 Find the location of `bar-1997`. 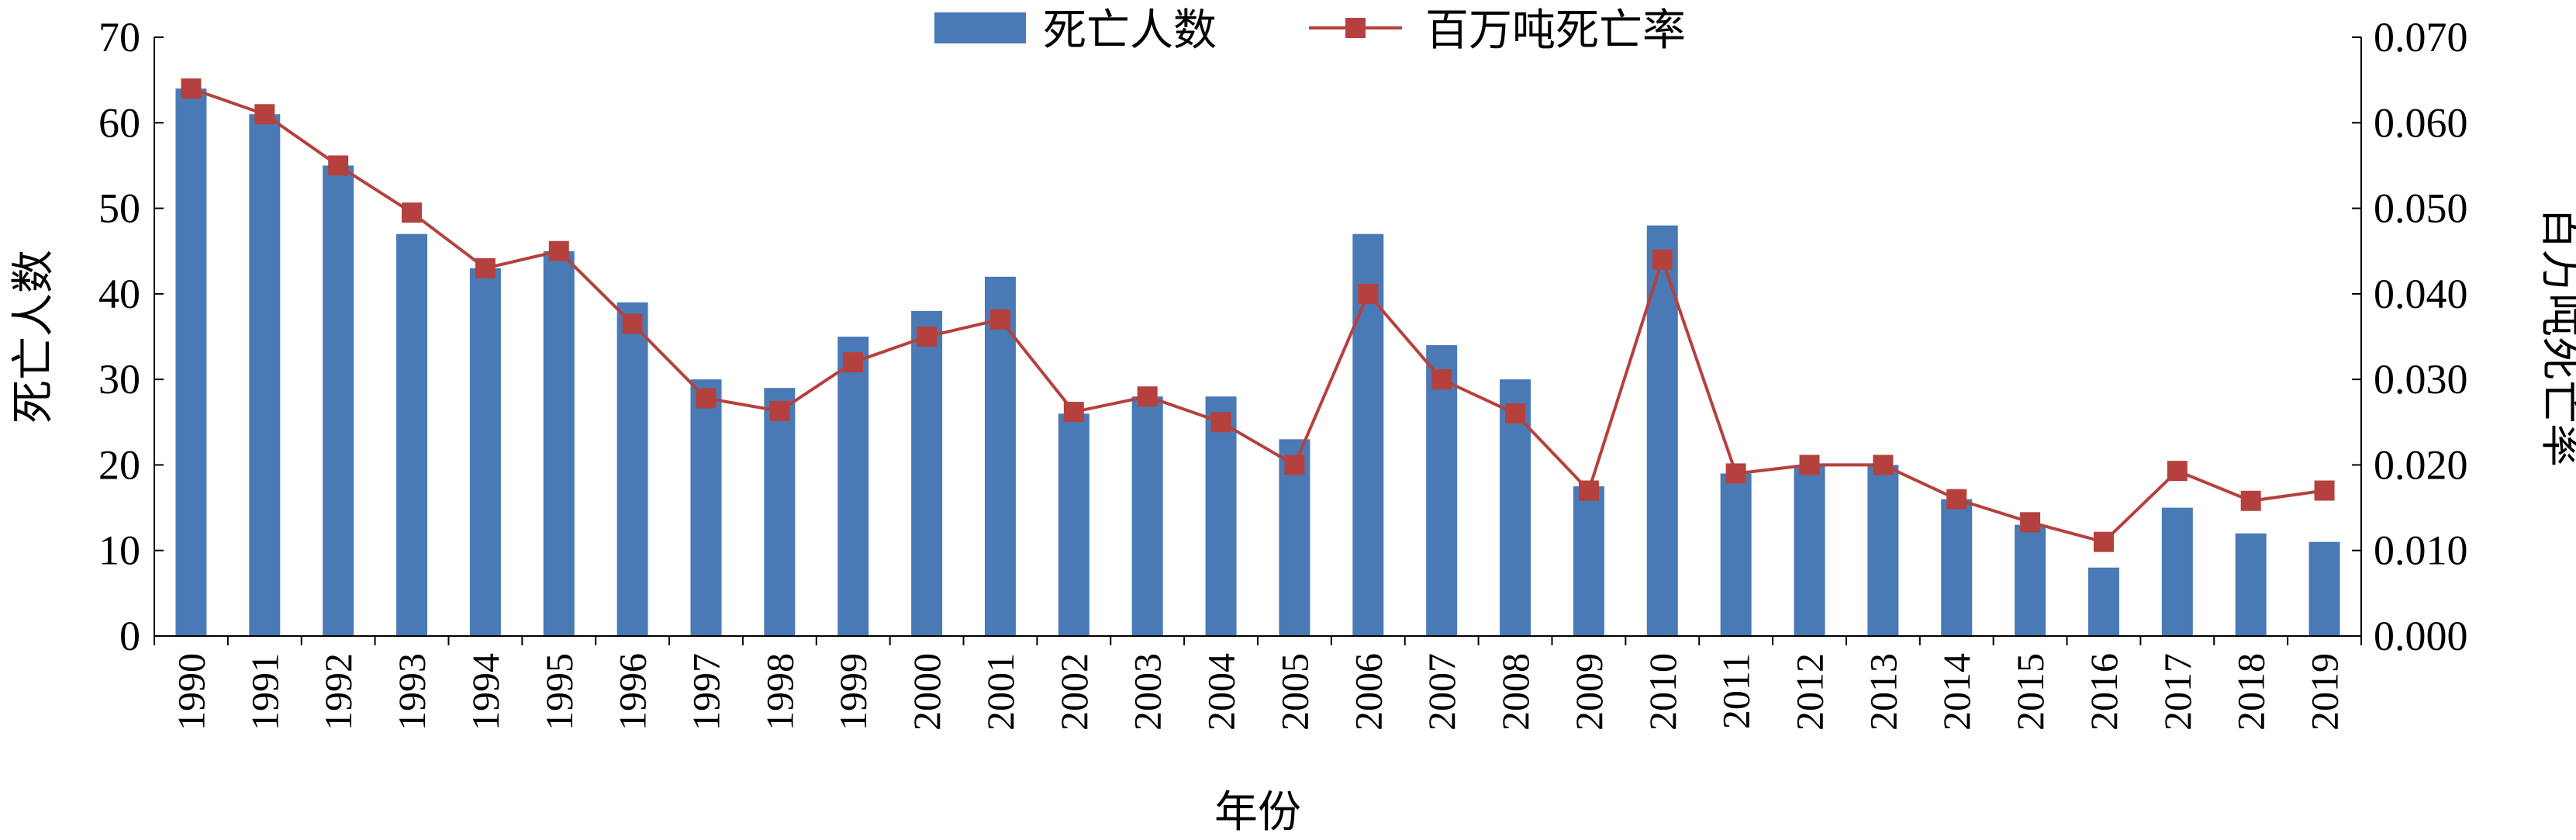

bar-1997 is located at coordinates (706, 507).